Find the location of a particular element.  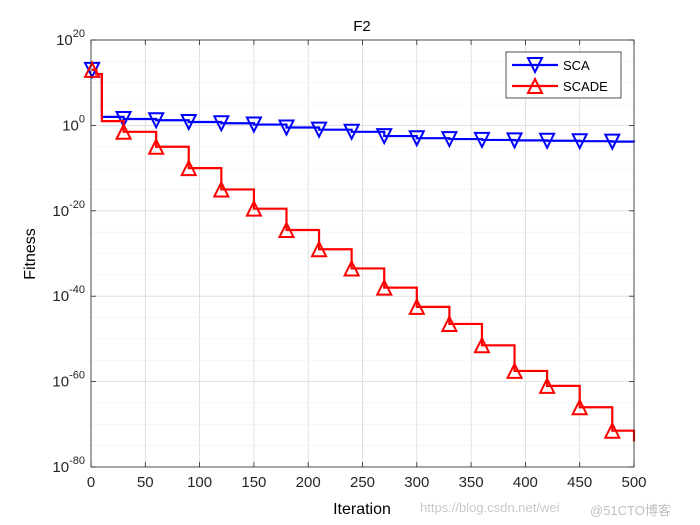

x-tick-label: 450 is located at coordinates (579, 482).